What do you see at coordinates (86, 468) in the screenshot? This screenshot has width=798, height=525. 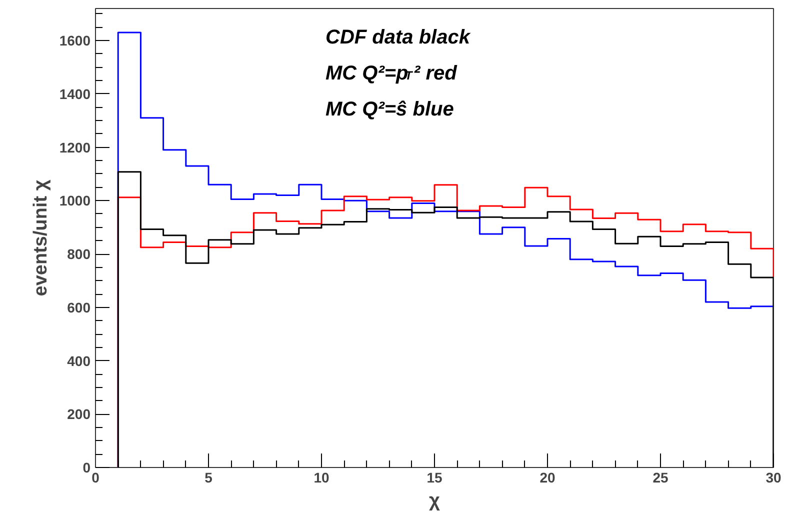 I see `y-tick-label: 0` at bounding box center [86, 468].